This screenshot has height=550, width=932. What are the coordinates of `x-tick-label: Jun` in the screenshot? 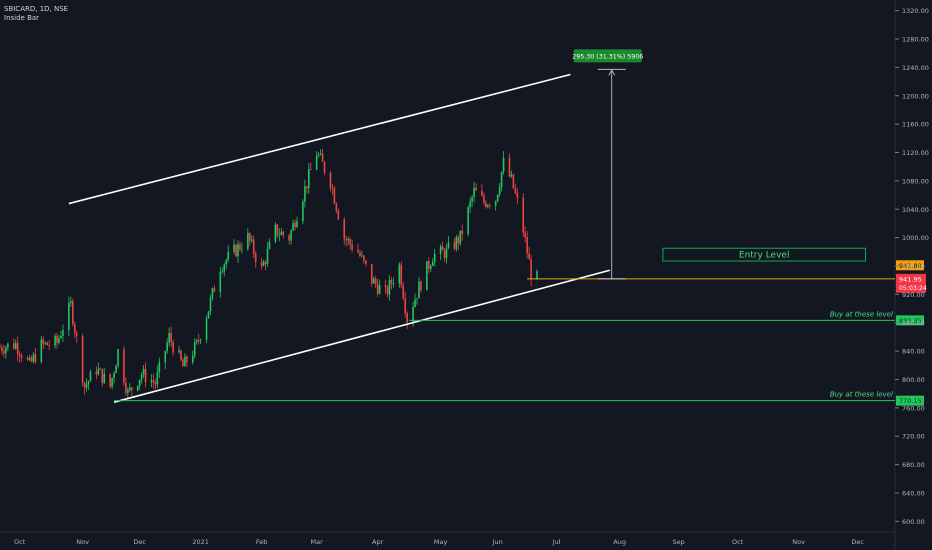 It's located at (497, 542).